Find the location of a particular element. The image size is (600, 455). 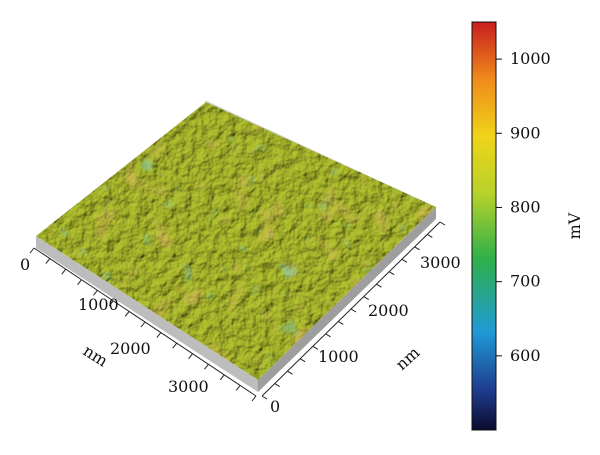

colorbar-unit: mV is located at coordinates (574, 225).